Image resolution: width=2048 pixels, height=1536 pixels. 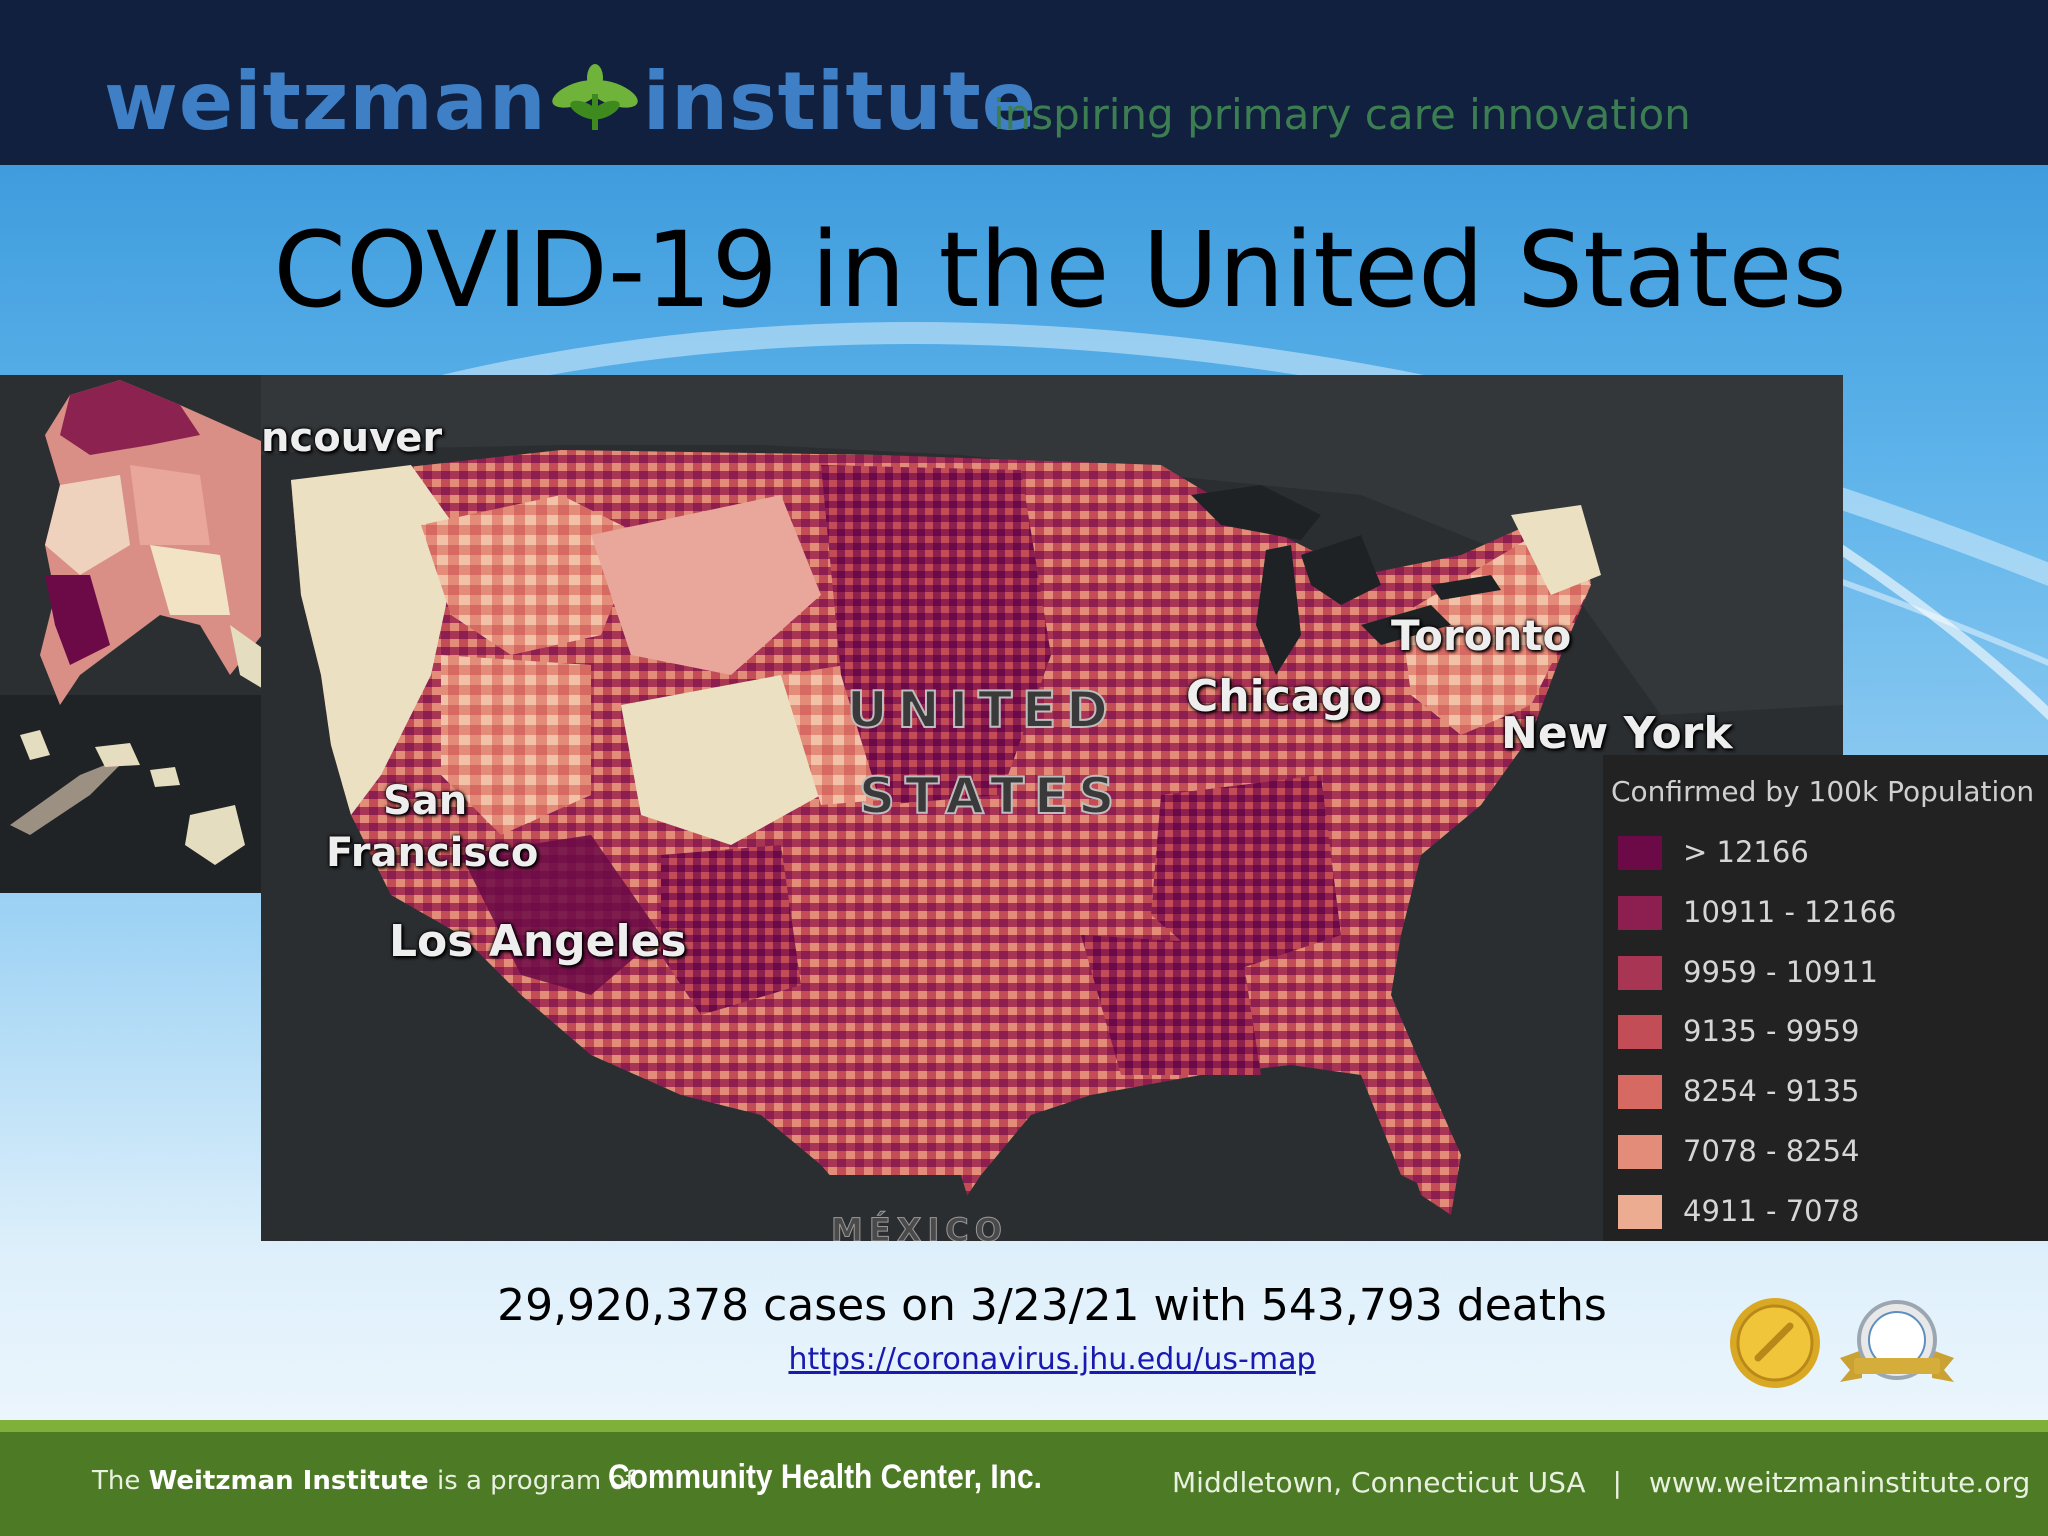 I want to click on label-united: UNITED, so click(x=982, y=710).